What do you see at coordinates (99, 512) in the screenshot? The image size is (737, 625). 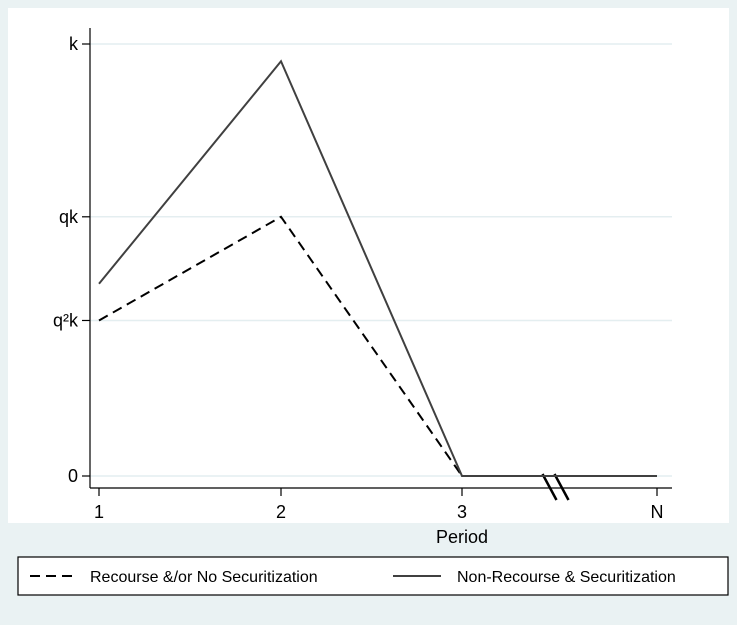 I see `x-tick-label: 1` at bounding box center [99, 512].